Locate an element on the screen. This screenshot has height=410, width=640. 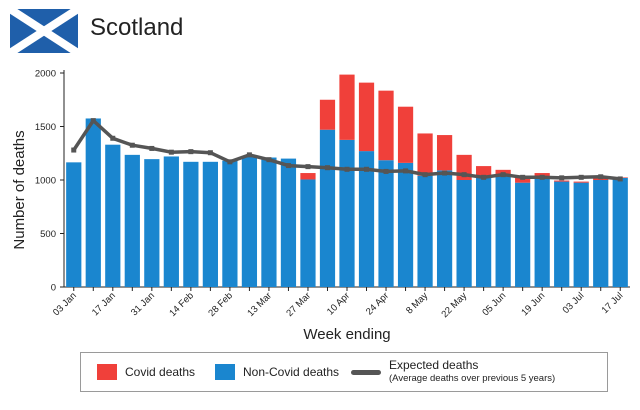
legend-label-covid: Covid deaths is located at coordinates (160, 372).